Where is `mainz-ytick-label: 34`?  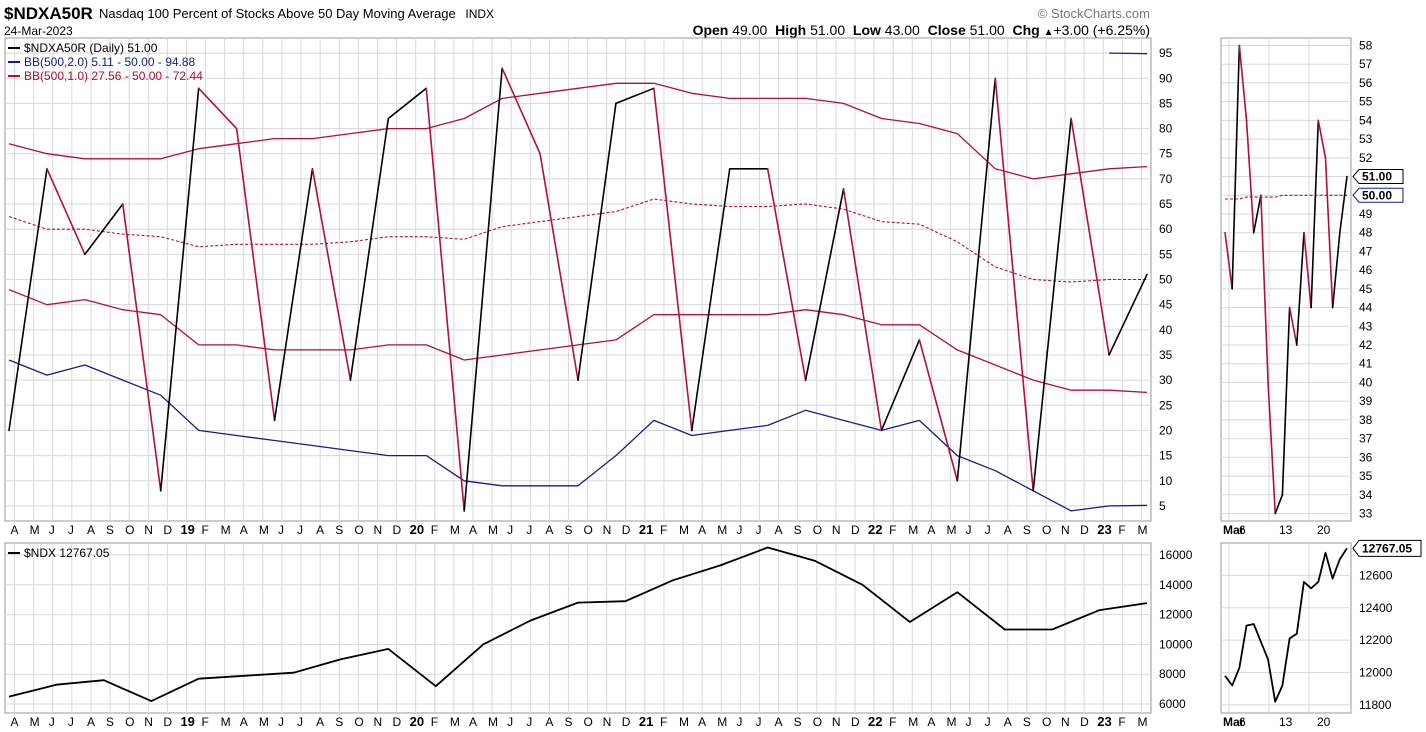 mainz-ytick-label: 34 is located at coordinates (1366, 495).